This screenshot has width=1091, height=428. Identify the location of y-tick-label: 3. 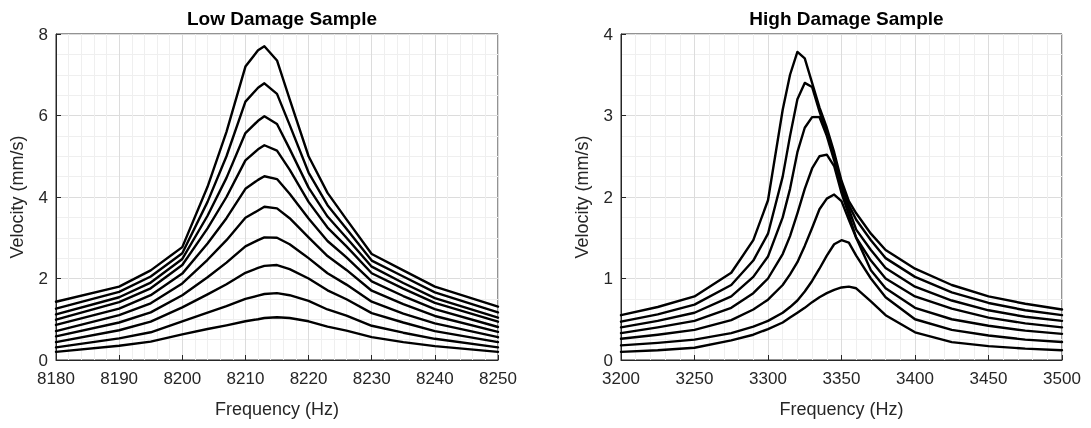
(608, 115).